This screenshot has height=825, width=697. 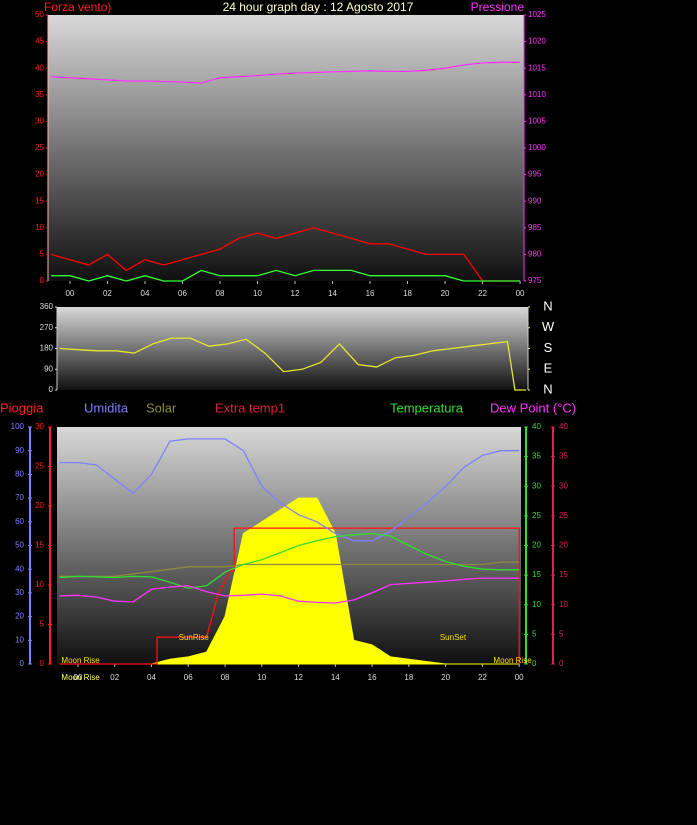 What do you see at coordinates (106, 407) in the screenshot?
I see `legend-label: Umidita` at bounding box center [106, 407].